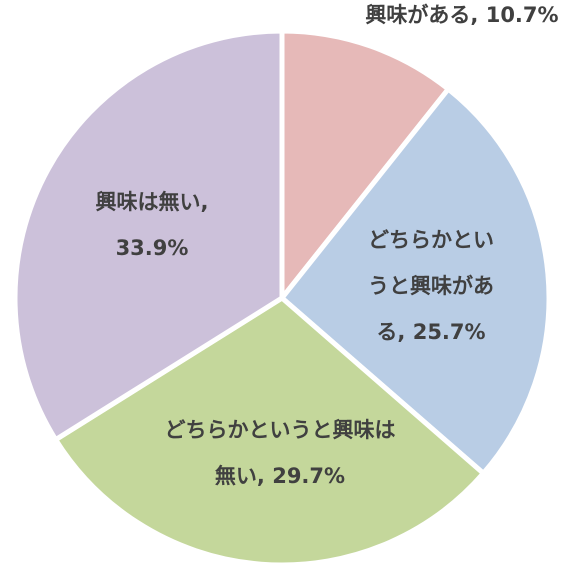  I want to click on data-label-3-line-1: どちらかというと興味は, so click(280, 430).